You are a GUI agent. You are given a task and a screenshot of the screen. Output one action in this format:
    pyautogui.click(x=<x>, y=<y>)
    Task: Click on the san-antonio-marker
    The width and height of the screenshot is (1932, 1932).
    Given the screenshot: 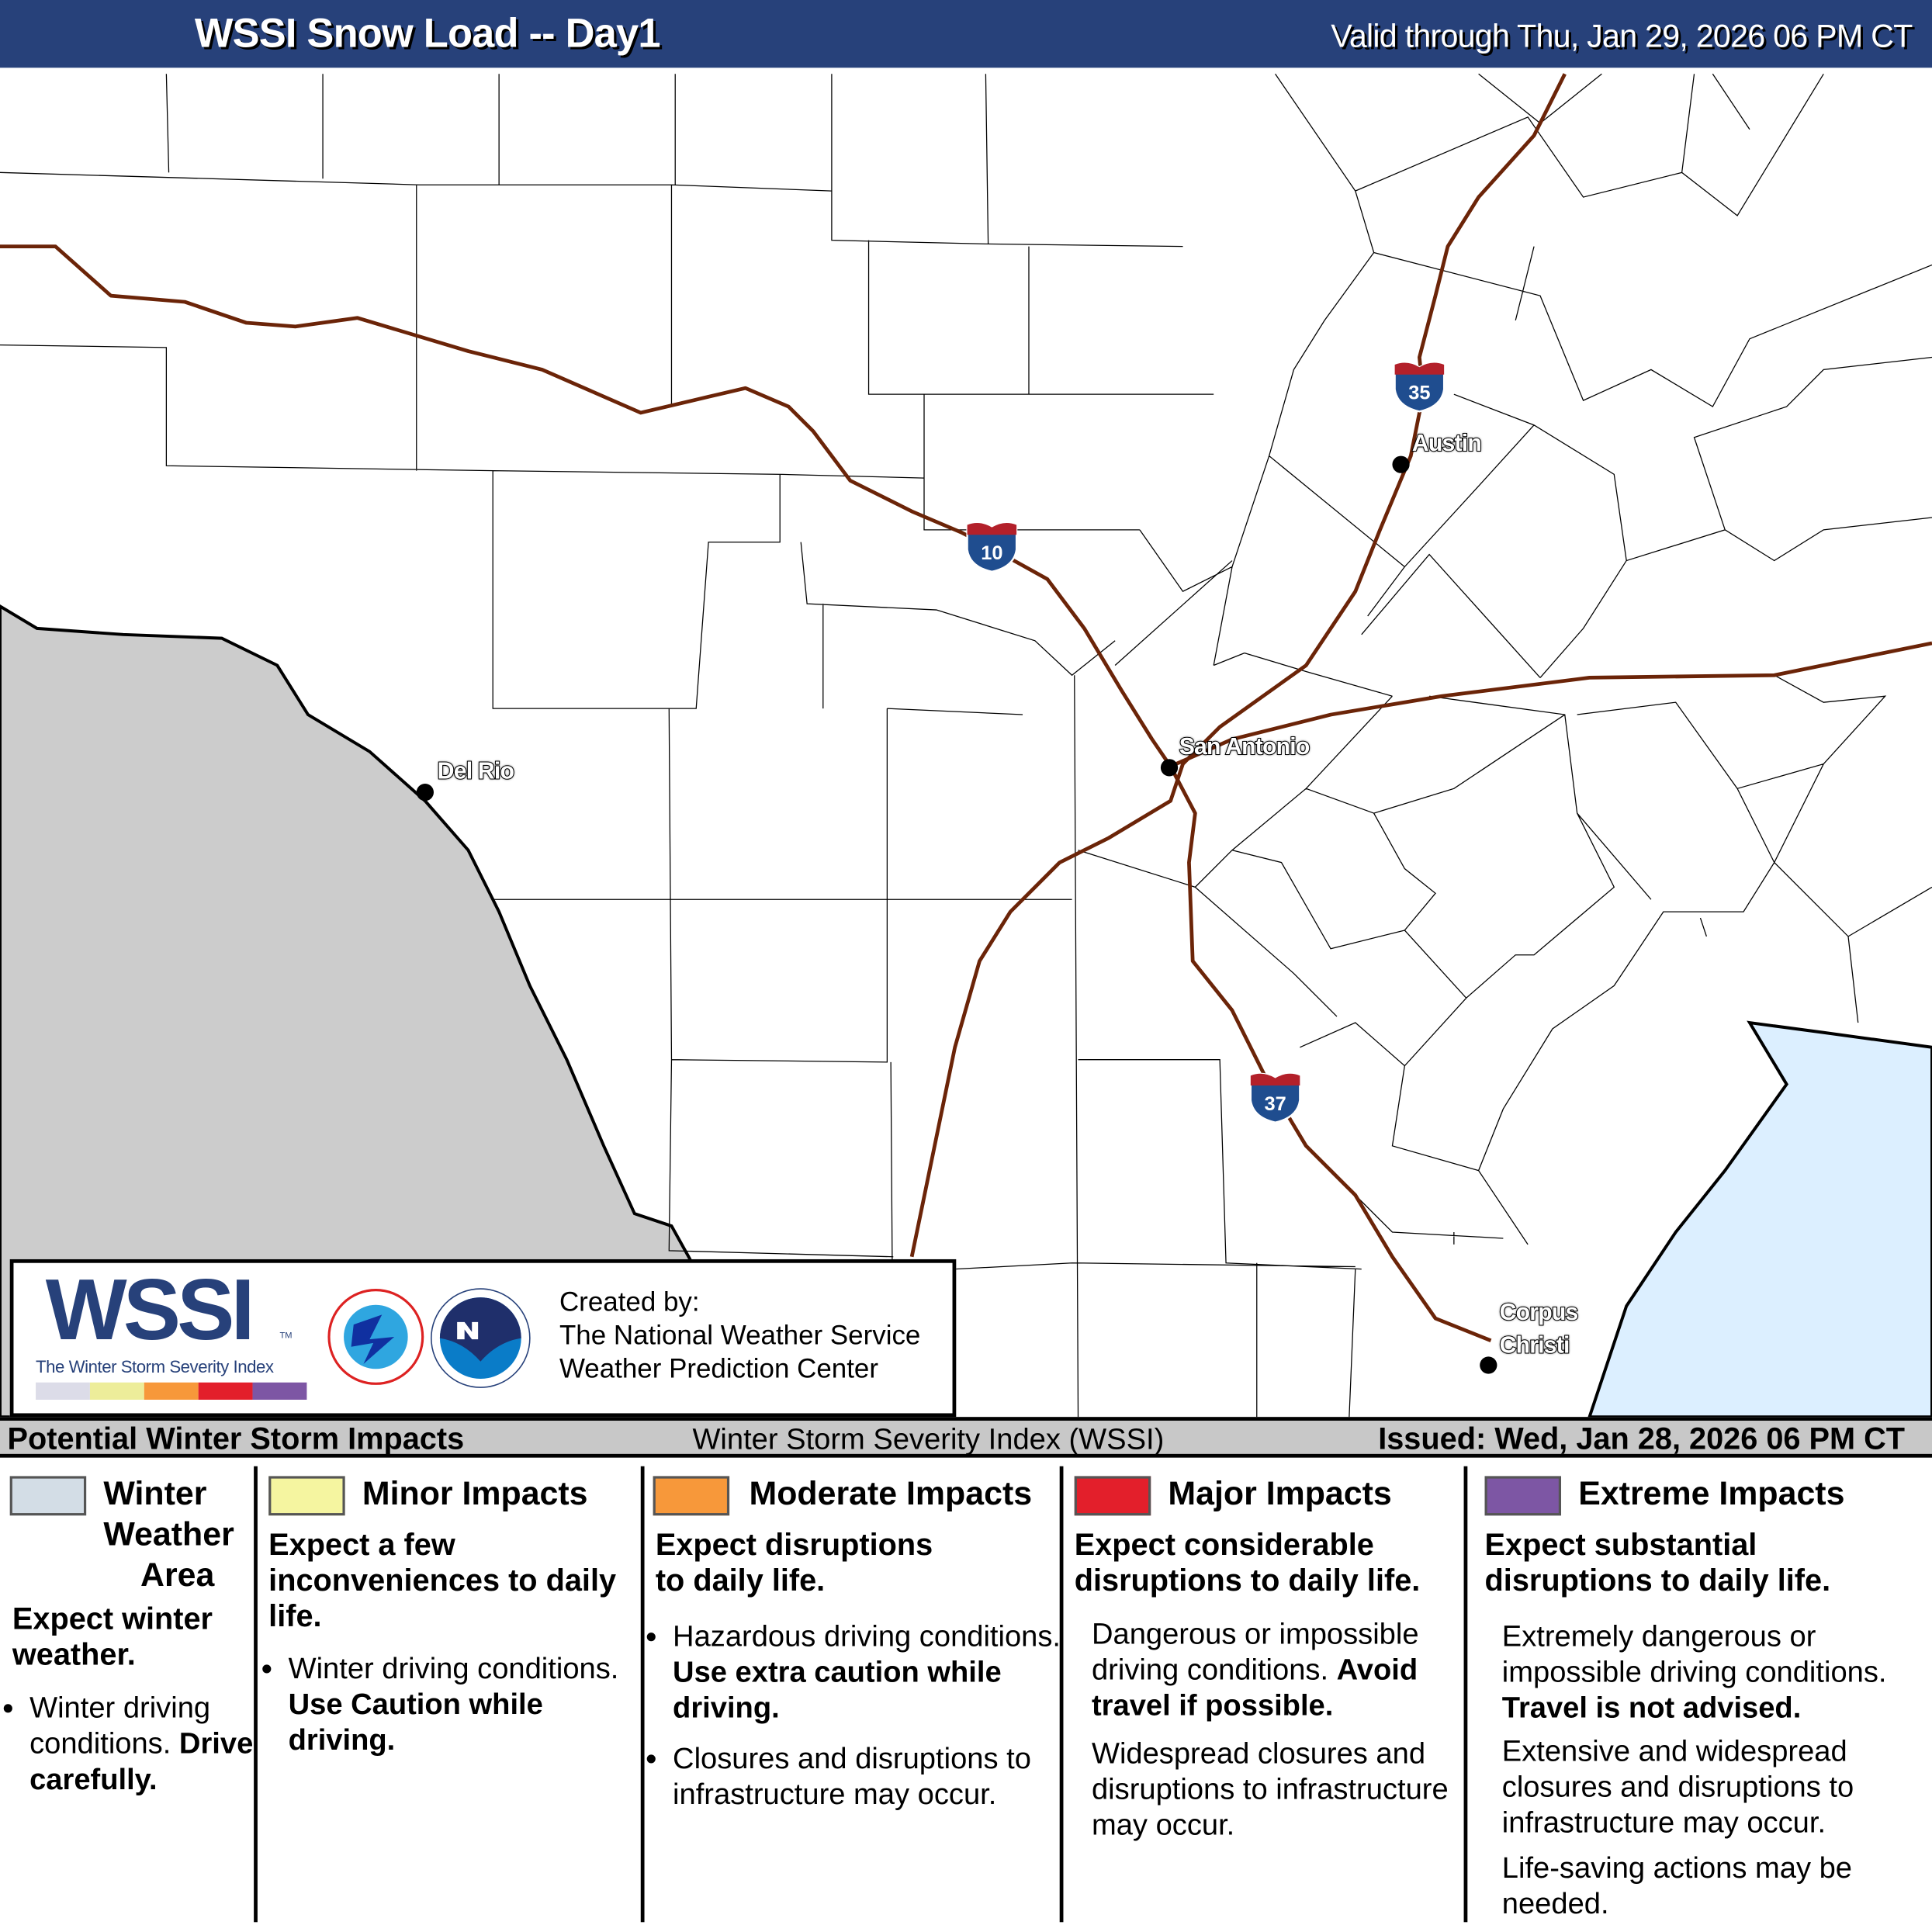 What is the action you would take?
    pyautogui.click(x=1169, y=768)
    